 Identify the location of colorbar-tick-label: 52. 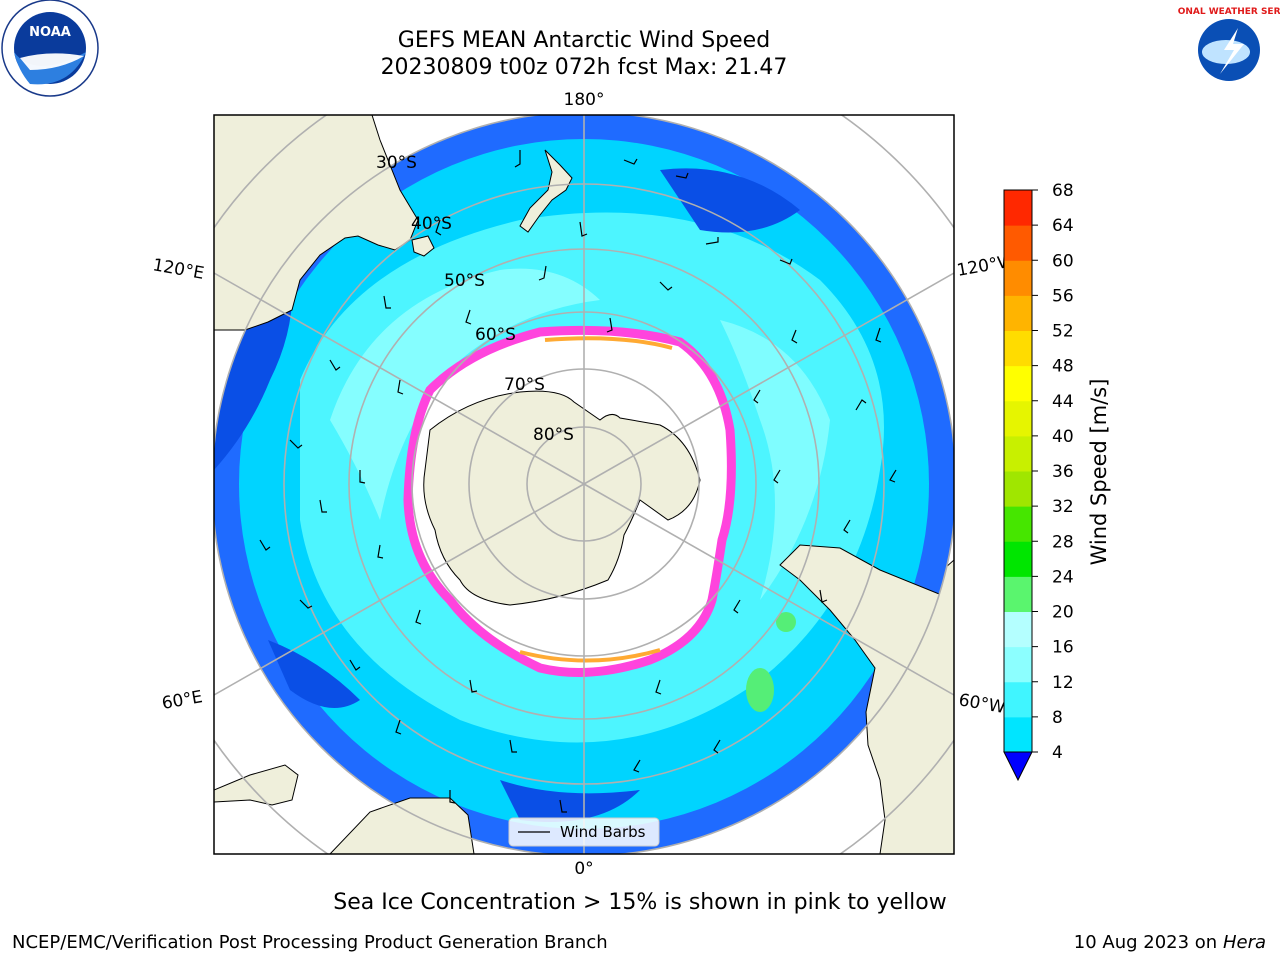
(1063, 332).